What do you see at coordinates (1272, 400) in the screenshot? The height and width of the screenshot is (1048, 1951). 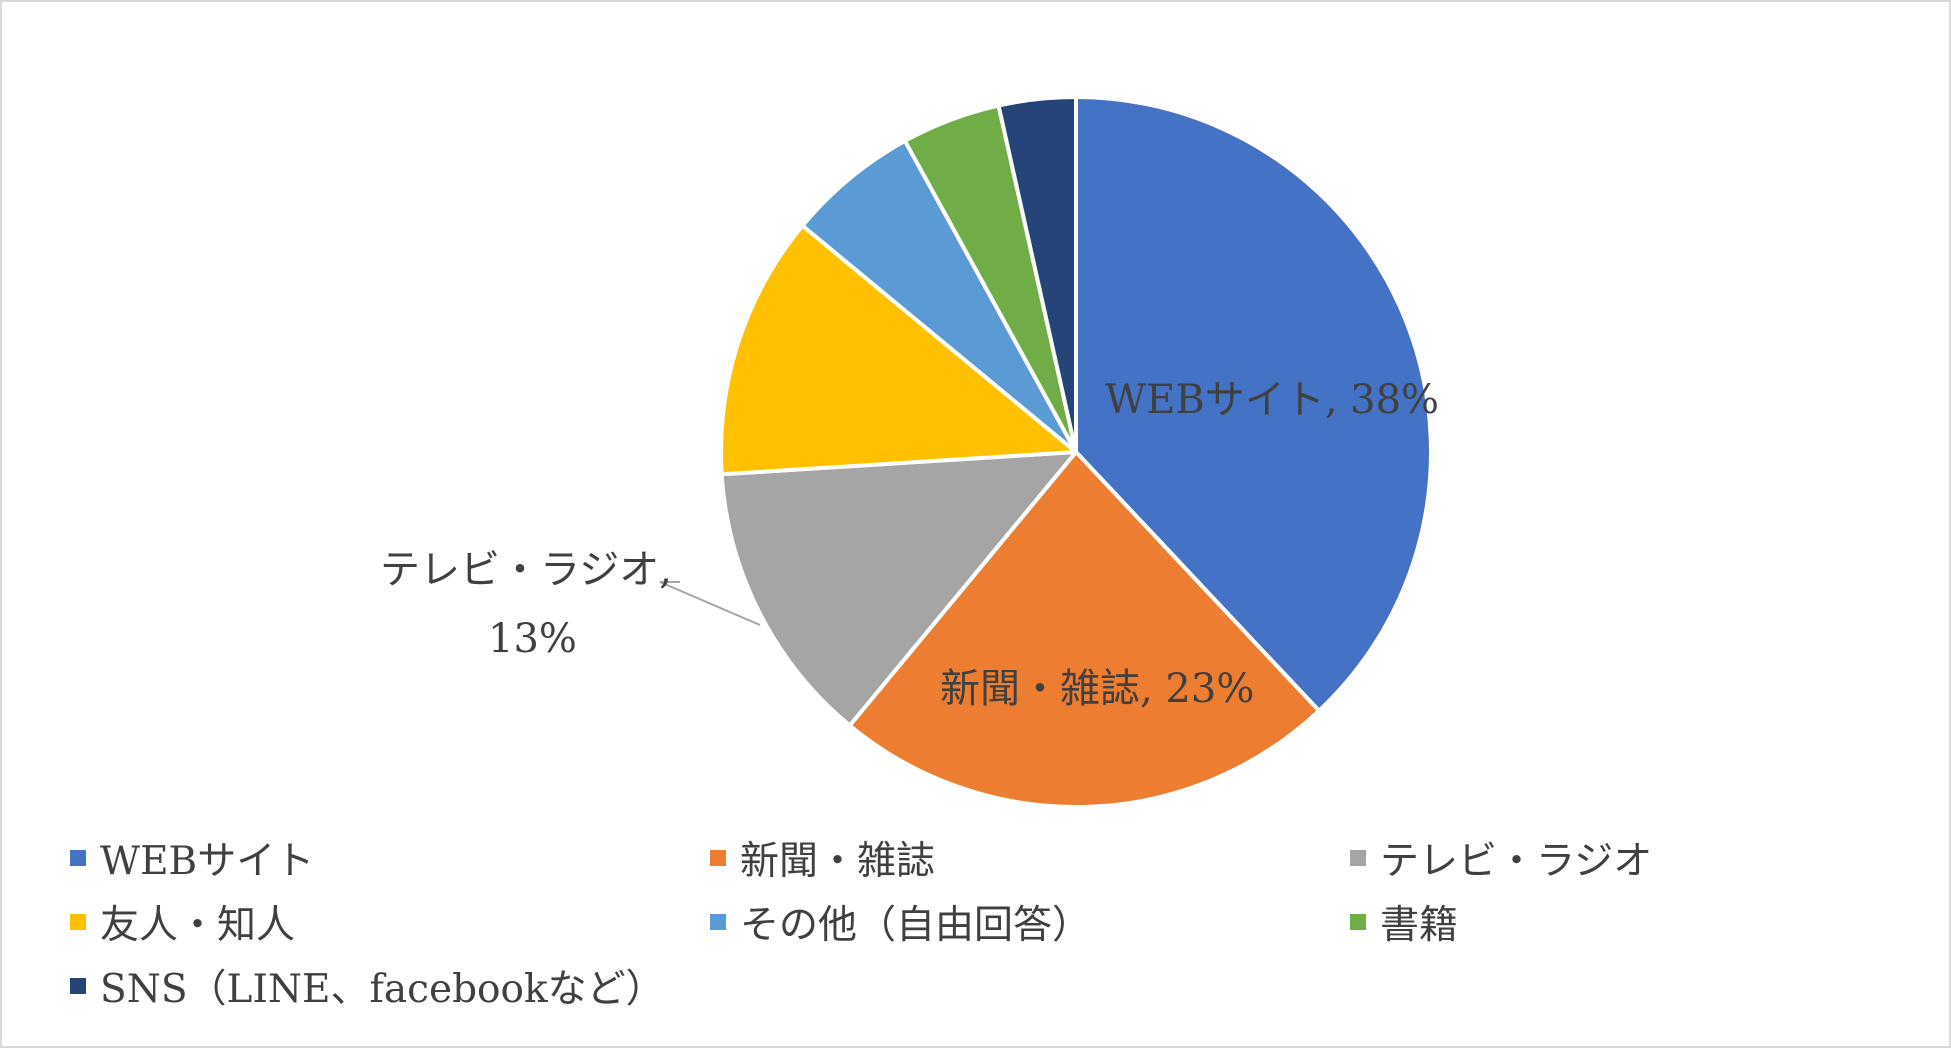 I see `data-label-web: WEBサイト, 38%` at bounding box center [1272, 400].